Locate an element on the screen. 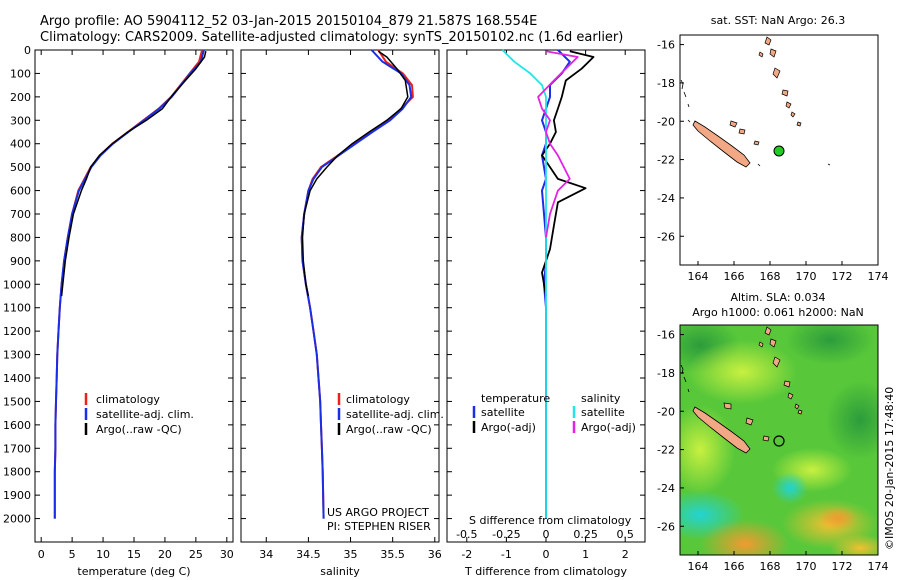 This screenshot has height=580, width=900. y-tick-label: 1700 is located at coordinates (17, 448).